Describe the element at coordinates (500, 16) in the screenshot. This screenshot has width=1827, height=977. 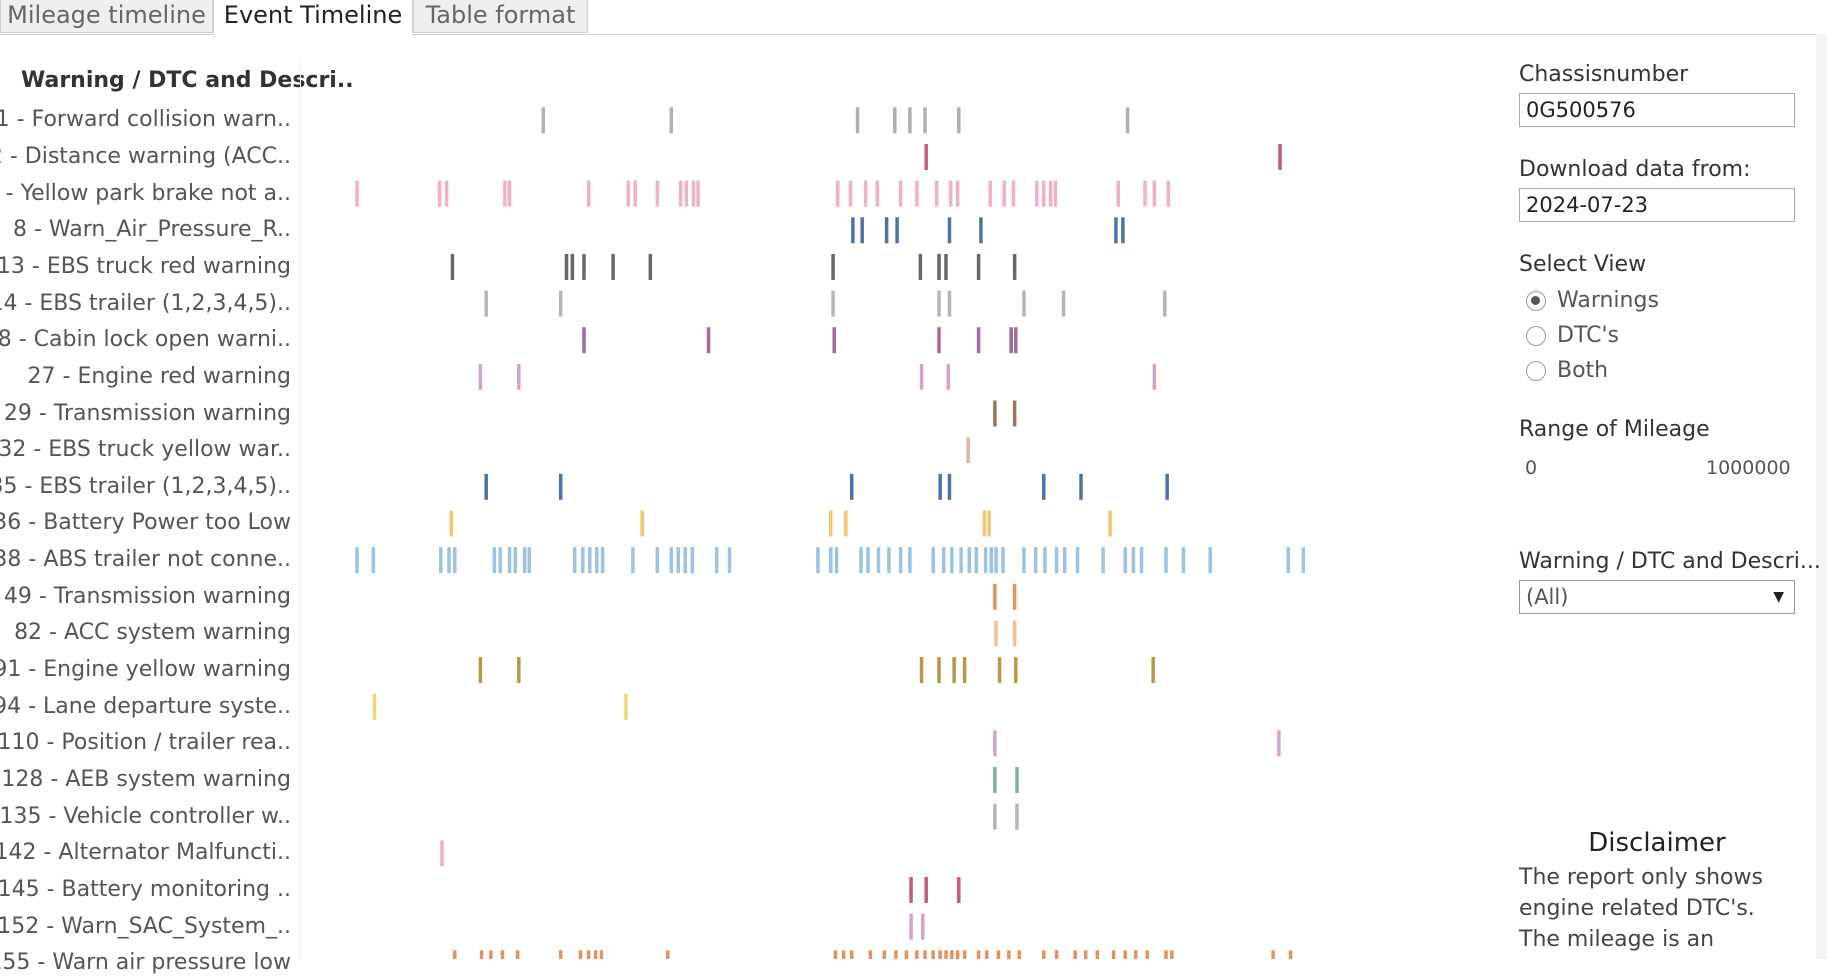
I see `tab-table-format: Table format` at that location.